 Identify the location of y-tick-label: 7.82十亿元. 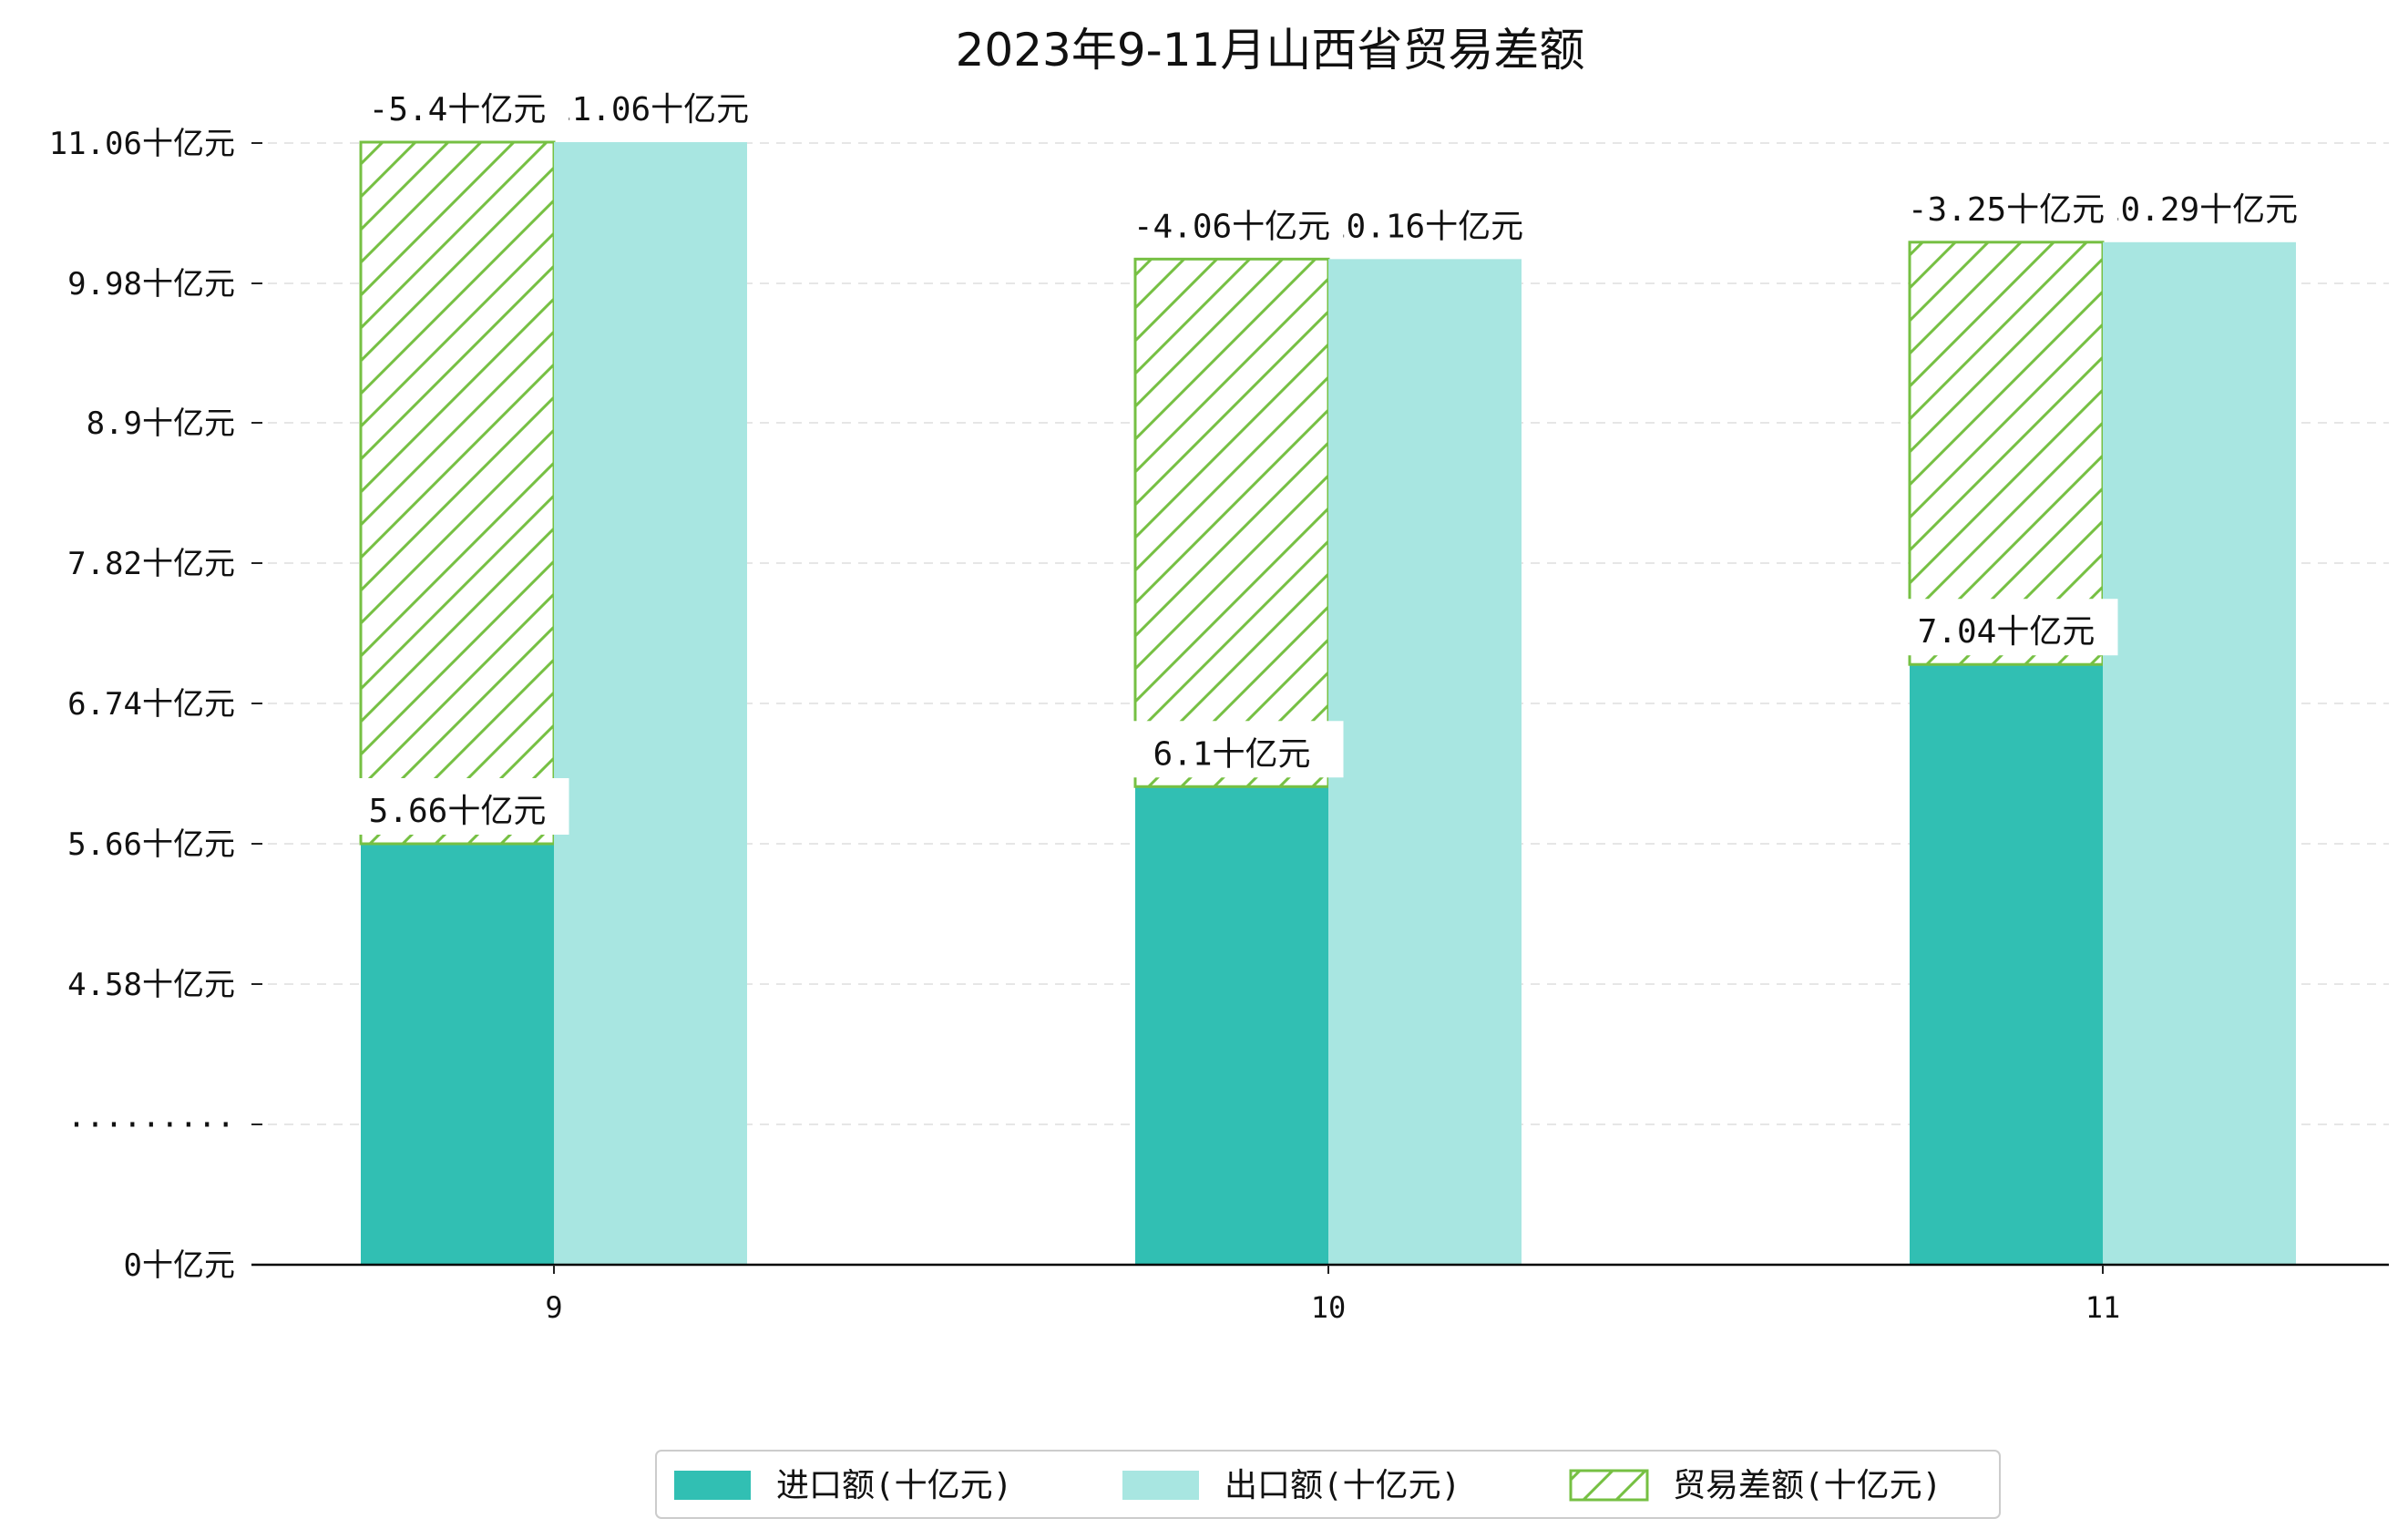
(151, 564).